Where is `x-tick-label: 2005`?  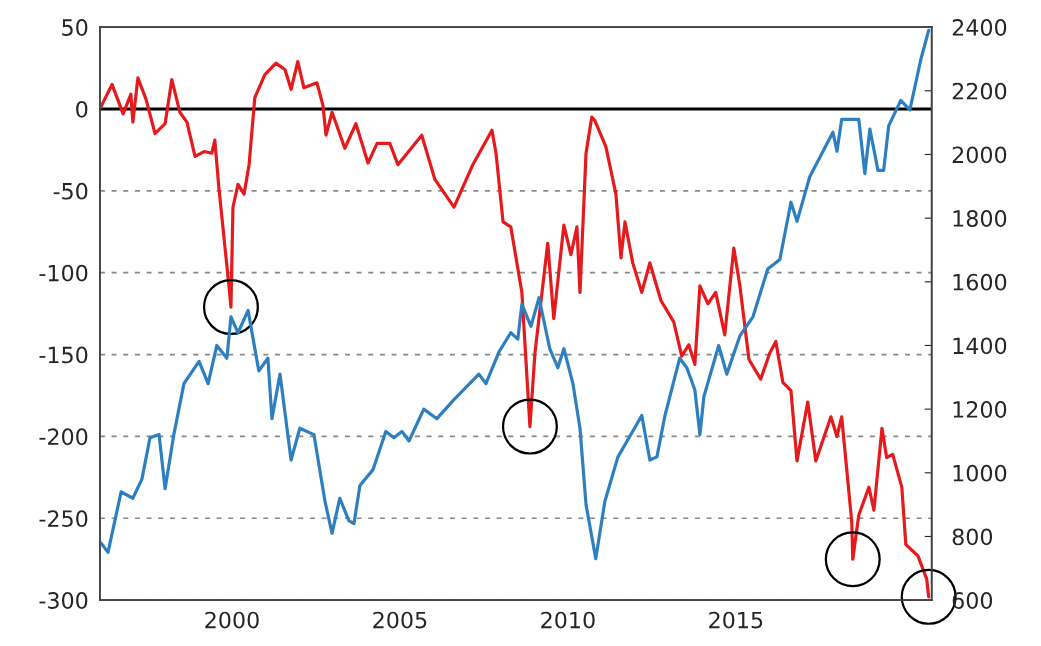 x-tick-label: 2005 is located at coordinates (400, 620).